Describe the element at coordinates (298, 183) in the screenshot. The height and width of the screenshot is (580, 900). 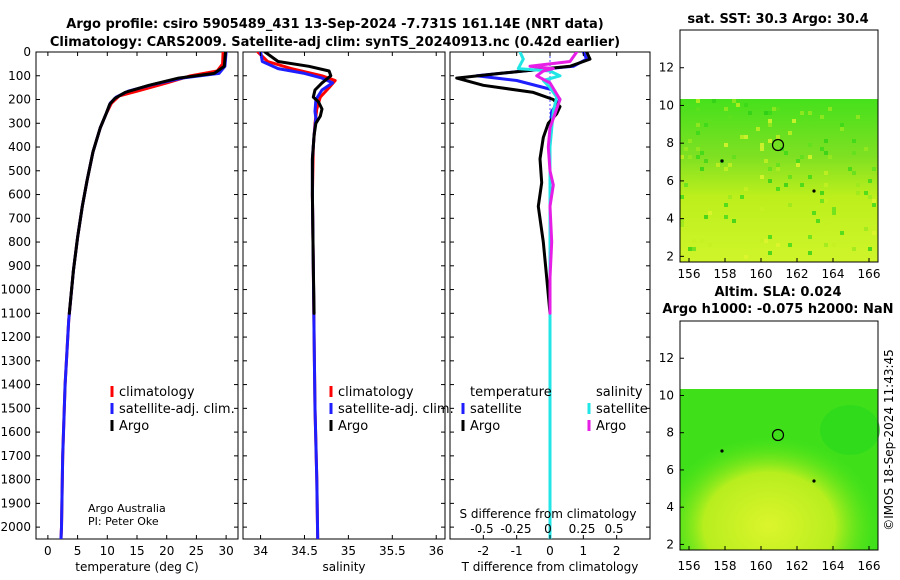
I see `series-line-argo` at that location.